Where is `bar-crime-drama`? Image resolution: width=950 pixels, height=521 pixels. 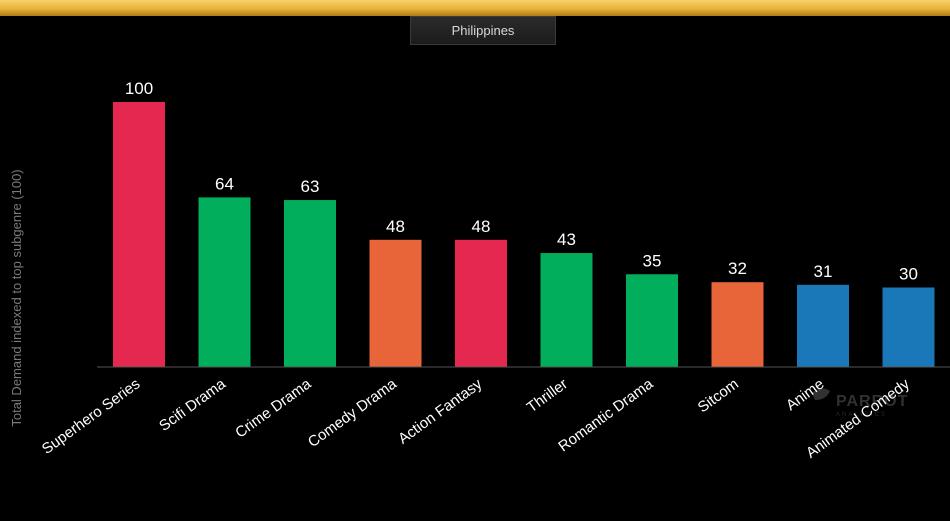
bar-crime-drama is located at coordinates (310, 283).